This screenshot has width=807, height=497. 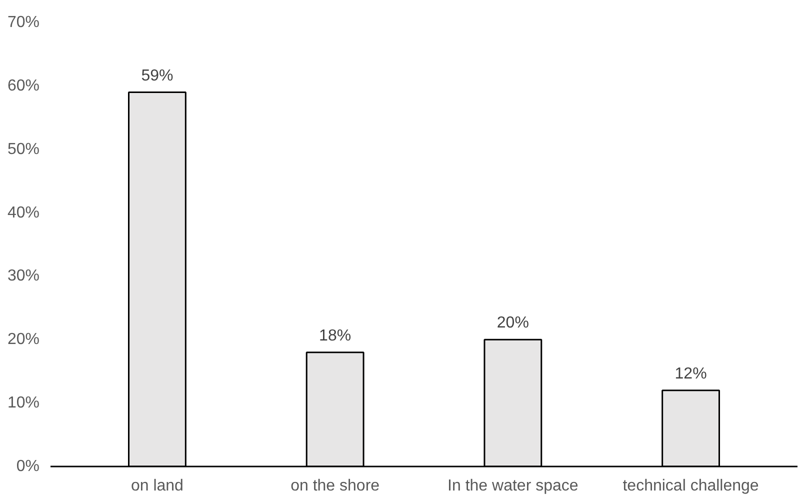 I want to click on x-tick-label: In the water space, so click(x=513, y=486).